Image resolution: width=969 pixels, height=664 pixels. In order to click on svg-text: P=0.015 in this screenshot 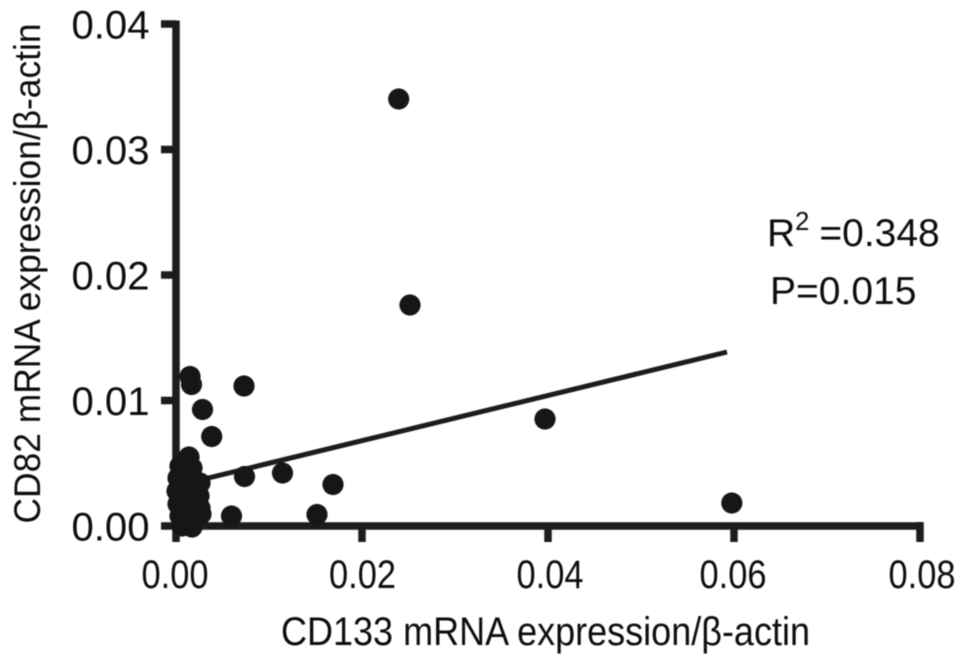, I will do `click(843, 291)`.